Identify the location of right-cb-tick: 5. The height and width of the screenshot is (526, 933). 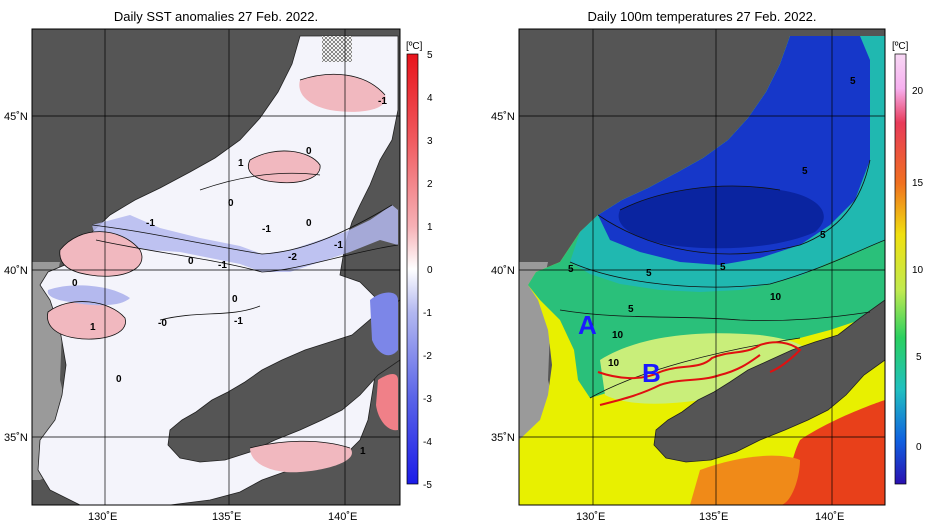
(919, 357).